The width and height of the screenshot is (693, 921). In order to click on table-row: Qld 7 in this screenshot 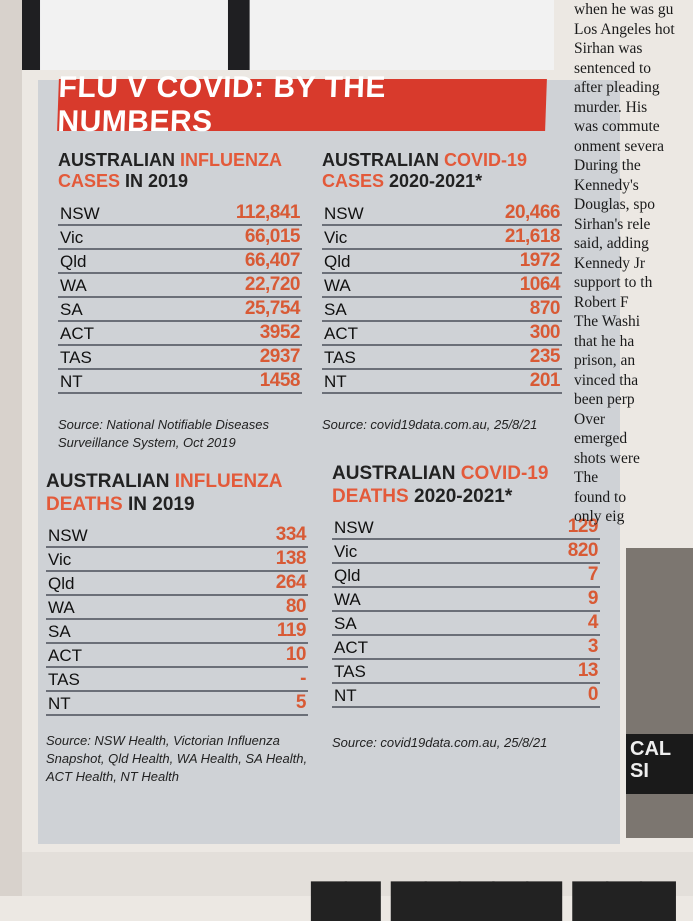, I will do `click(466, 576)`.